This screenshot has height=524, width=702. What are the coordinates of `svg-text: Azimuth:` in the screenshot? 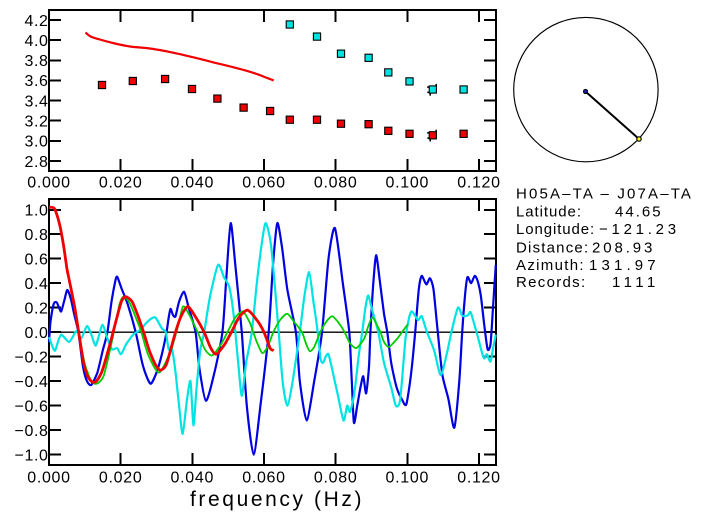 It's located at (550, 265).